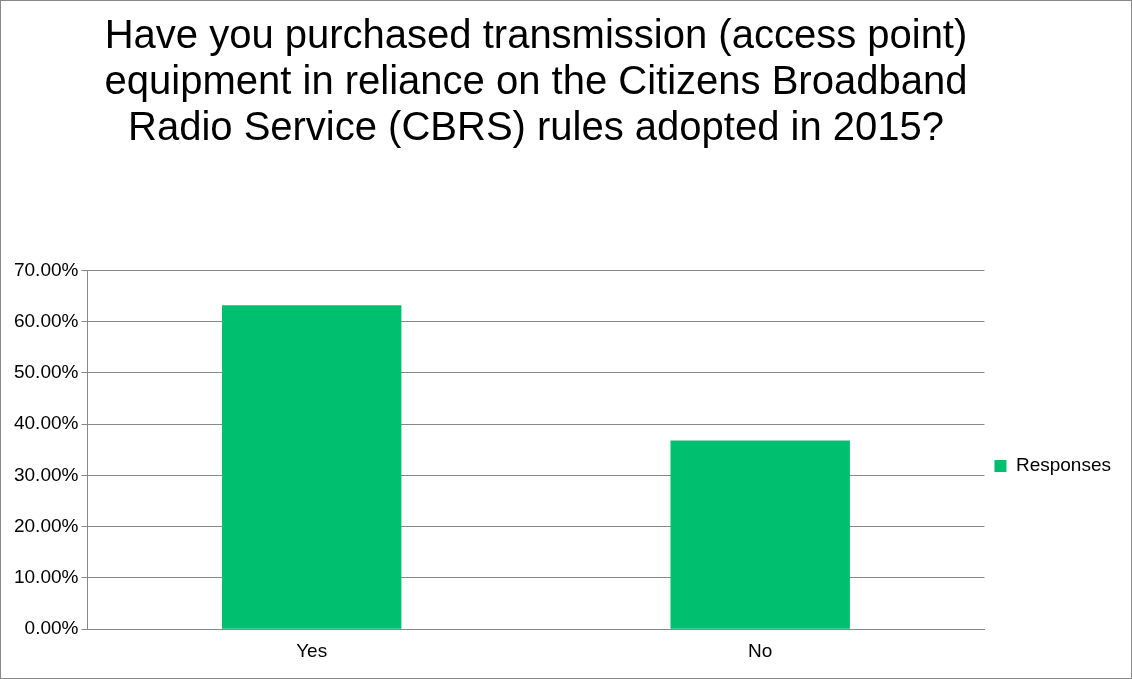  What do you see at coordinates (46, 525) in the screenshot?
I see `y-tick-label: 20.00%` at bounding box center [46, 525].